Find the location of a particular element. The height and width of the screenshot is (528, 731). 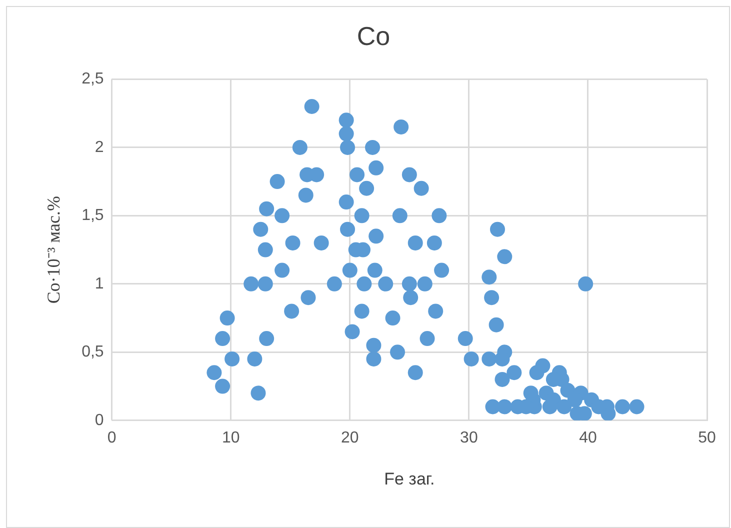

y-tick-label: 0 is located at coordinates (99, 420).